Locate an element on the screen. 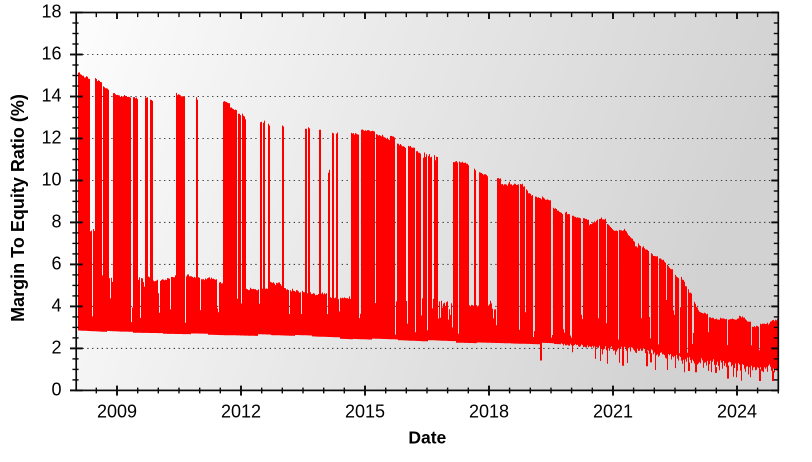  svg-text: 8 is located at coordinates (56, 221).